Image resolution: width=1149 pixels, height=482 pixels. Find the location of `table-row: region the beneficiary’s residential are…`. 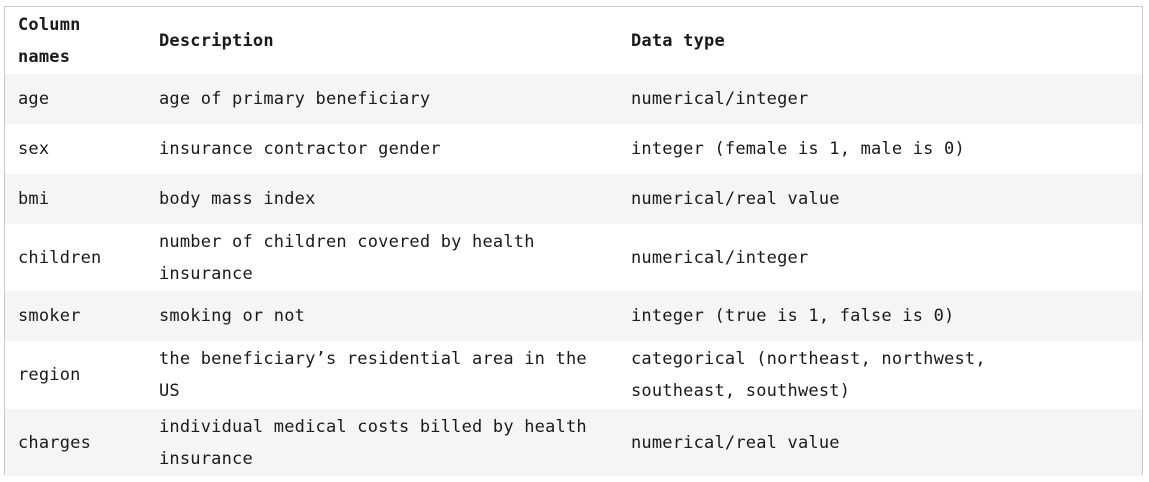

table-row: region the beneficiary’s residential are… is located at coordinates (573, 375).